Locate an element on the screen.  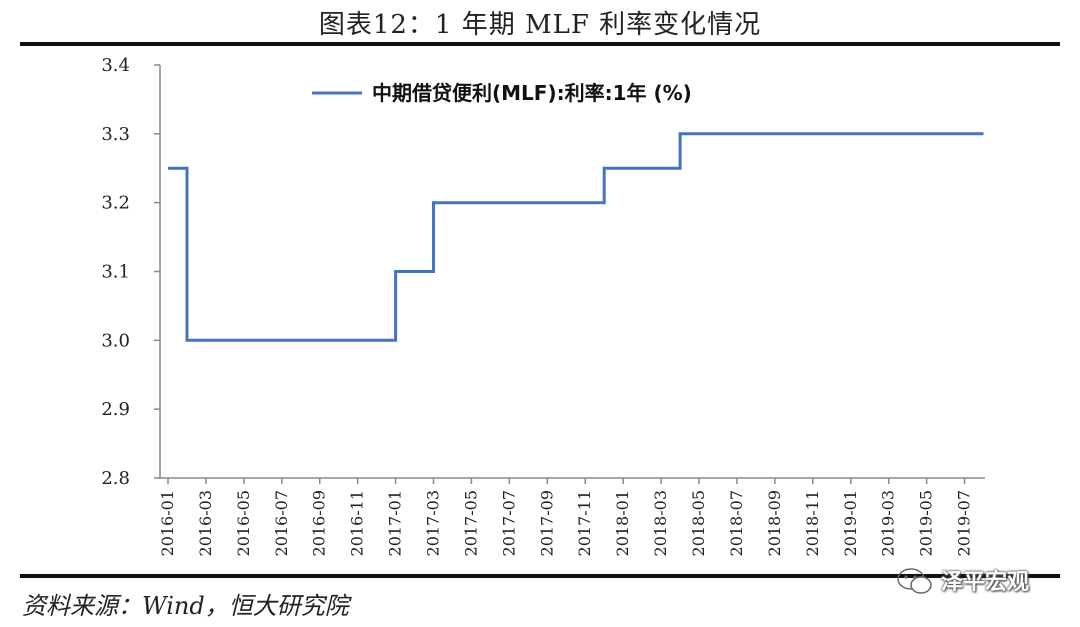
x-tick-label: 2018-01 is located at coordinates (622, 523).